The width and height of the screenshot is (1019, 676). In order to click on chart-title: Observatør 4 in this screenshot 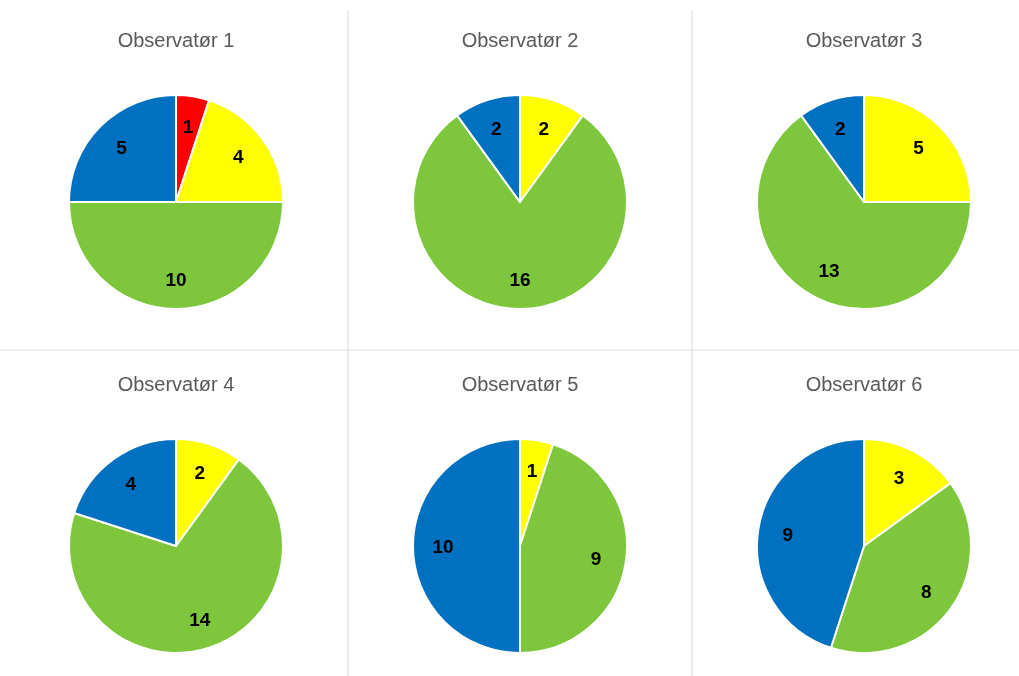, I will do `click(176, 384)`.